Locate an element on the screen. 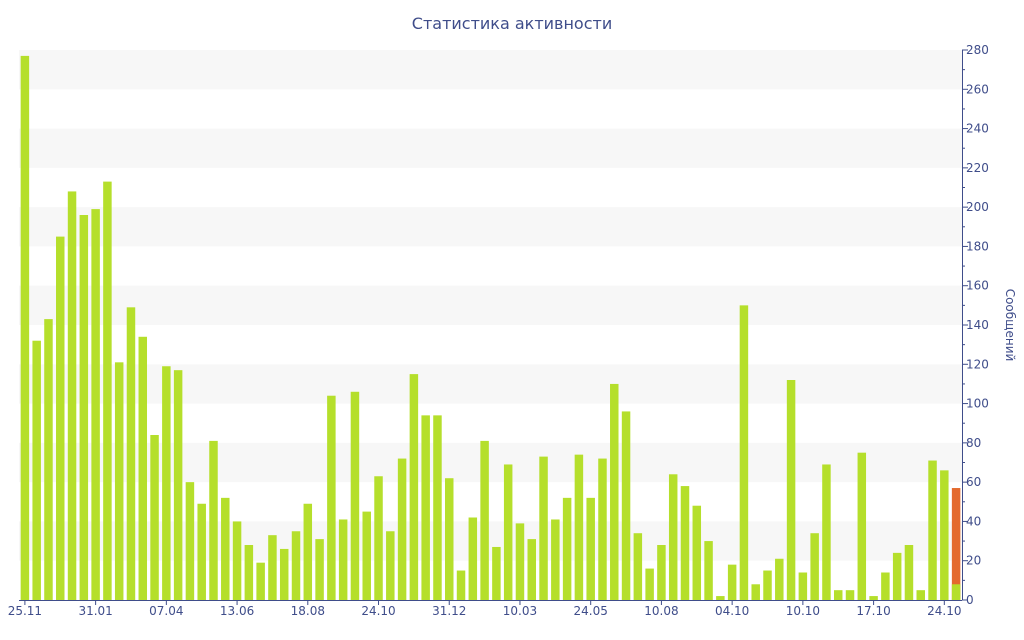 The height and width of the screenshot is (640, 1024). y-tick-label: 140 is located at coordinates (977, 325).